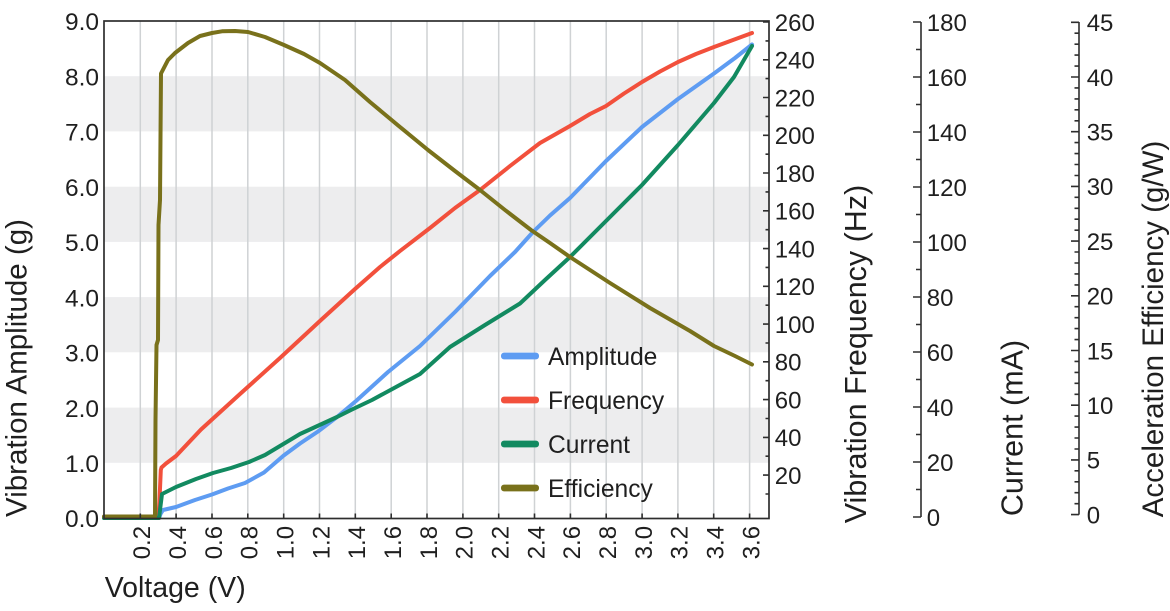 The height and width of the screenshot is (611, 1170). I want to click on svg-text: 45, so click(1100, 23).